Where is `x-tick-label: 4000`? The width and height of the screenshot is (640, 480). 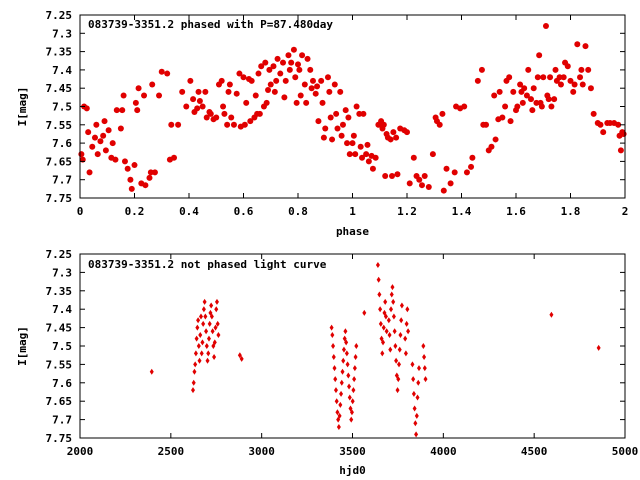
x-tick-label: 4000 is located at coordinates (443, 451).